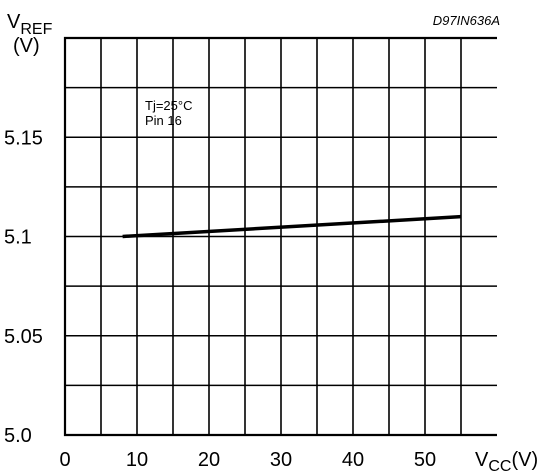 The width and height of the screenshot is (542, 474). What do you see at coordinates (23, 337) in the screenshot?
I see `y-tick-label-1: 5.05` at bounding box center [23, 337].